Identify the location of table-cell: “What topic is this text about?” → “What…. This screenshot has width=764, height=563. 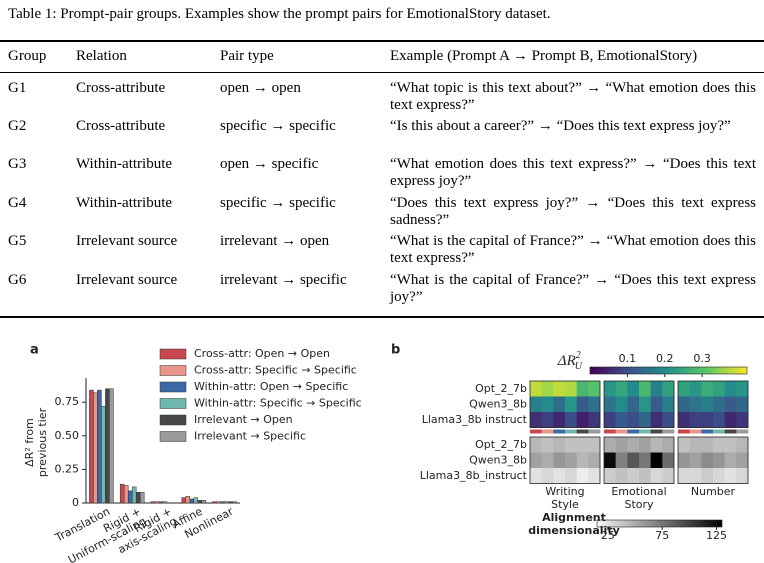
(573, 96).